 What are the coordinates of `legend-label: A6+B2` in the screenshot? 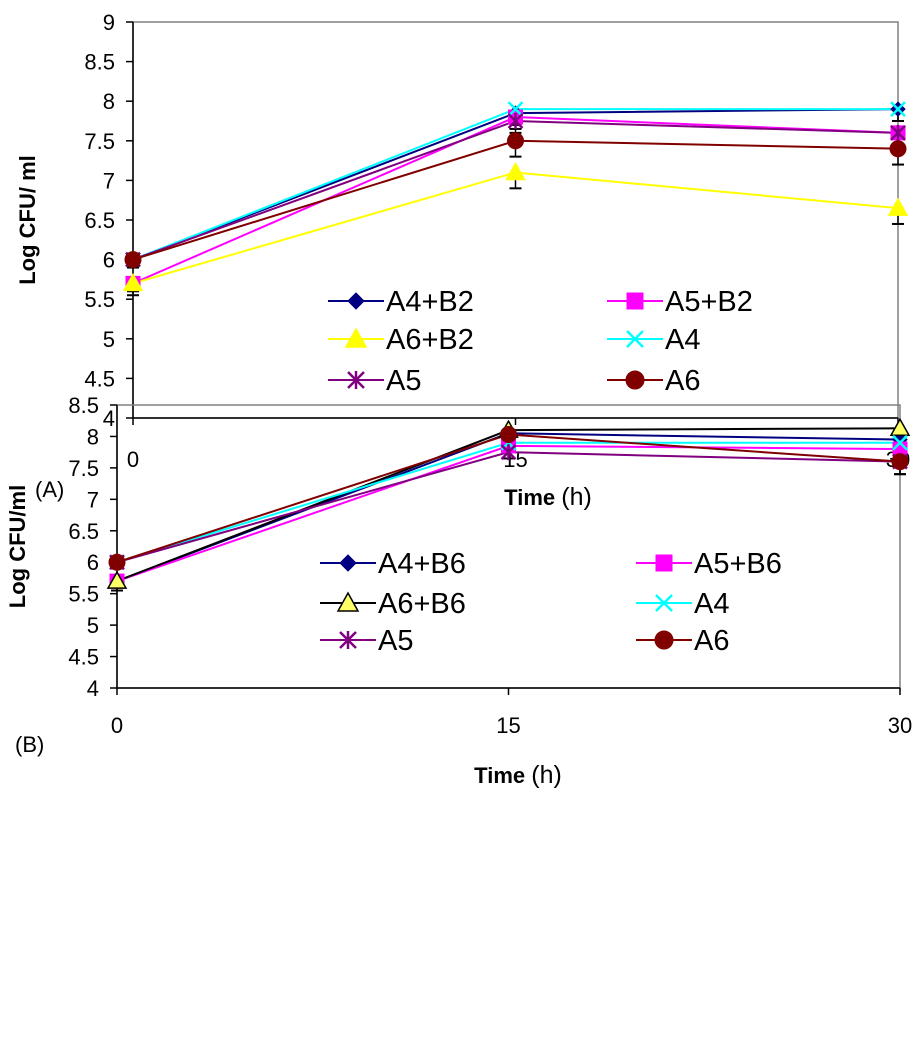 It's located at (430, 340).